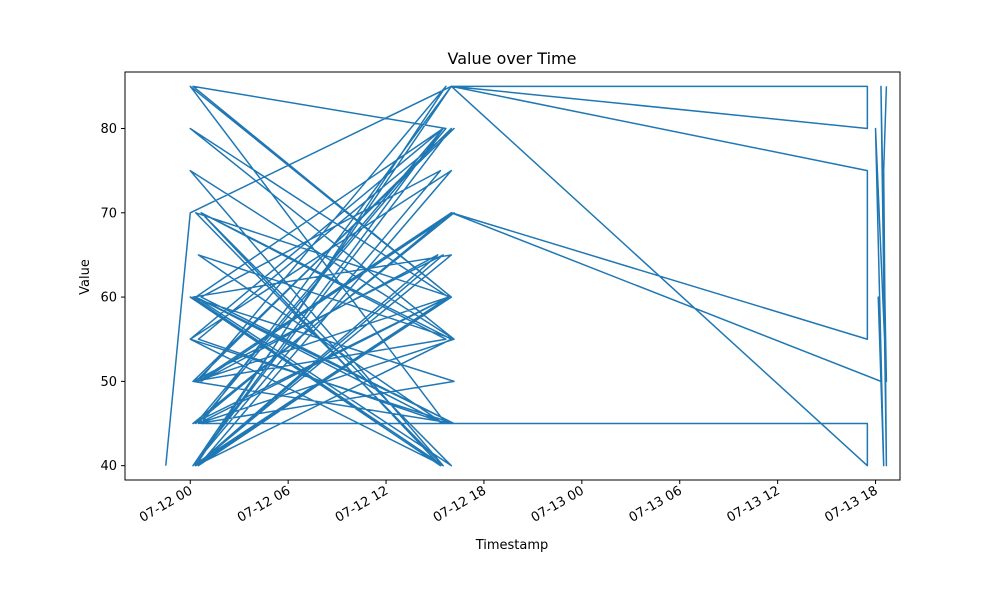 The height and width of the screenshot is (600, 1000). I want to click on x-axis-label: Timestamp, so click(512, 545).